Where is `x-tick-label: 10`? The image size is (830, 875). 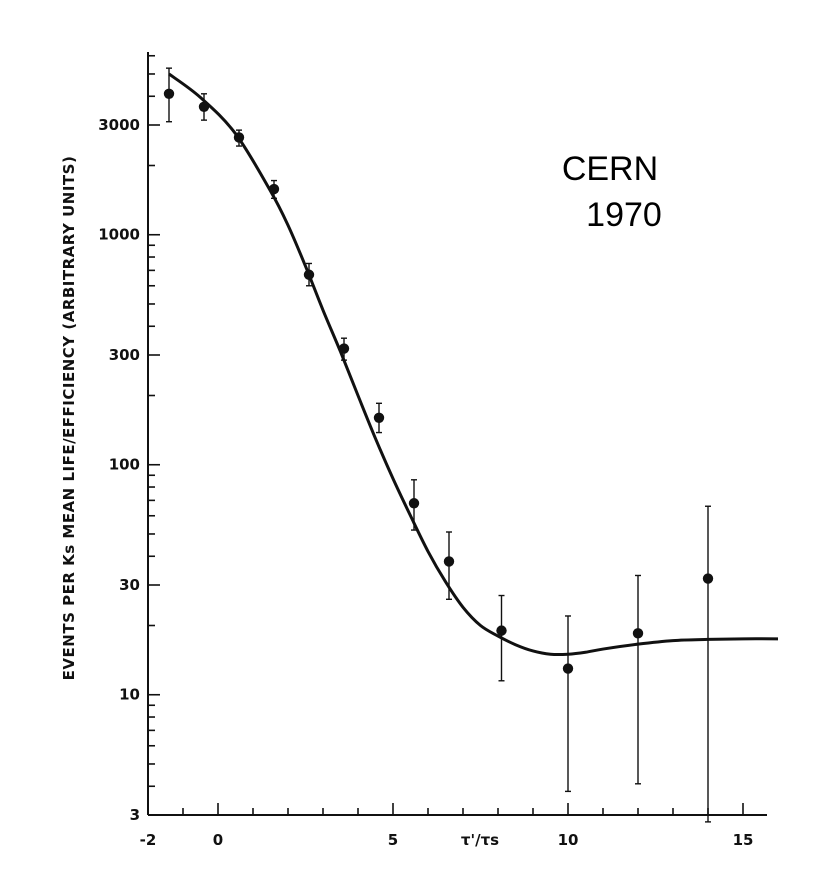 x-tick-label: 10 is located at coordinates (568, 840).